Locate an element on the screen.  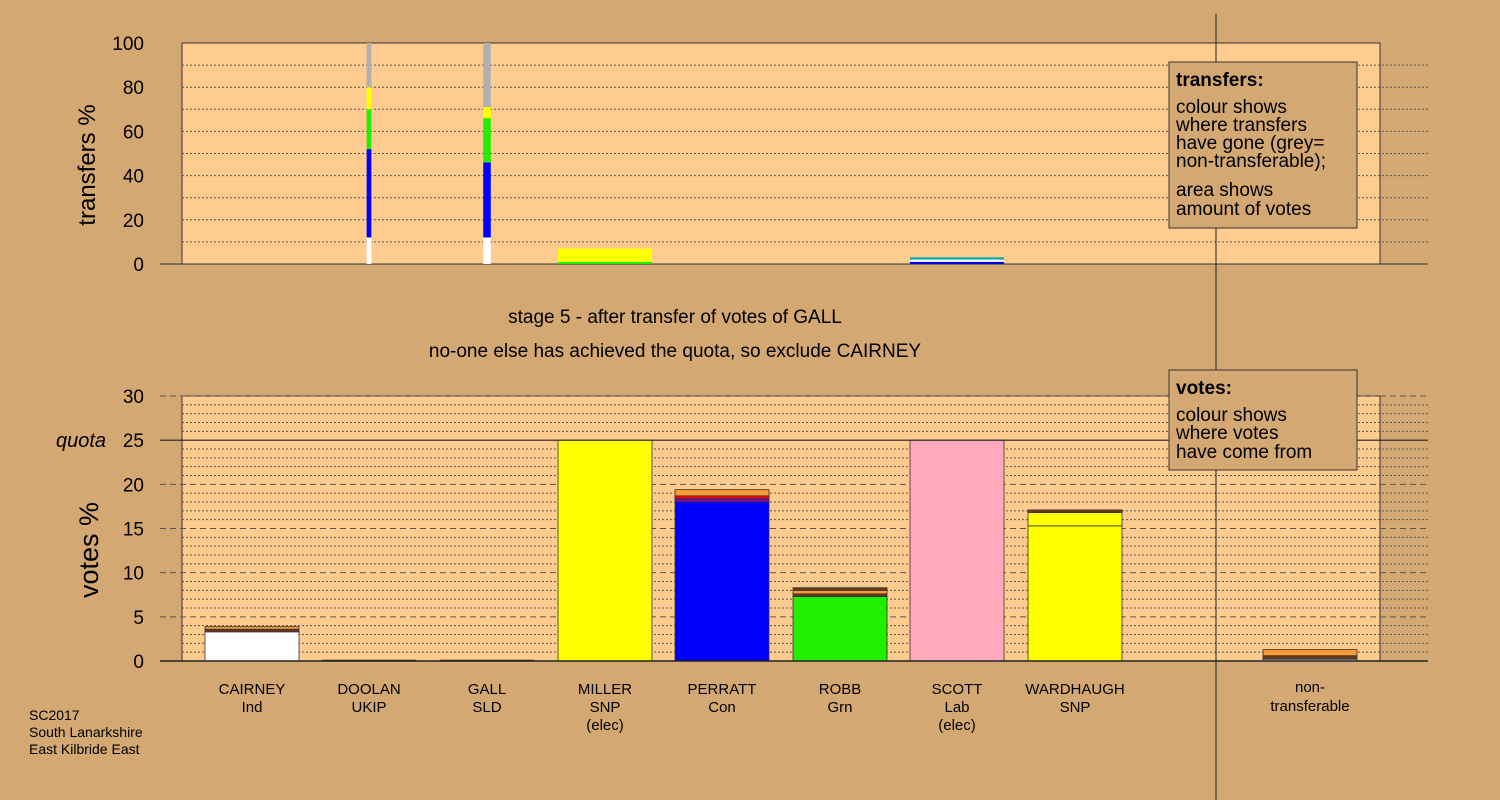
transfers-legend-line-4: non-transferable); is located at coordinates (1251, 161).